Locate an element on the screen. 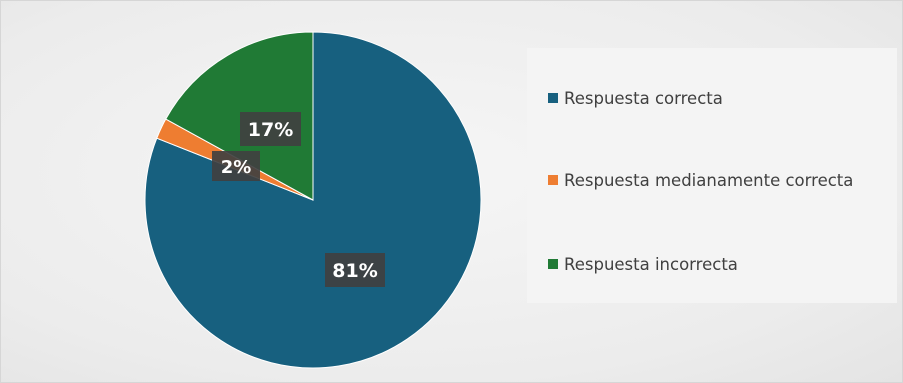  data-label-text: 17% is located at coordinates (270, 130).